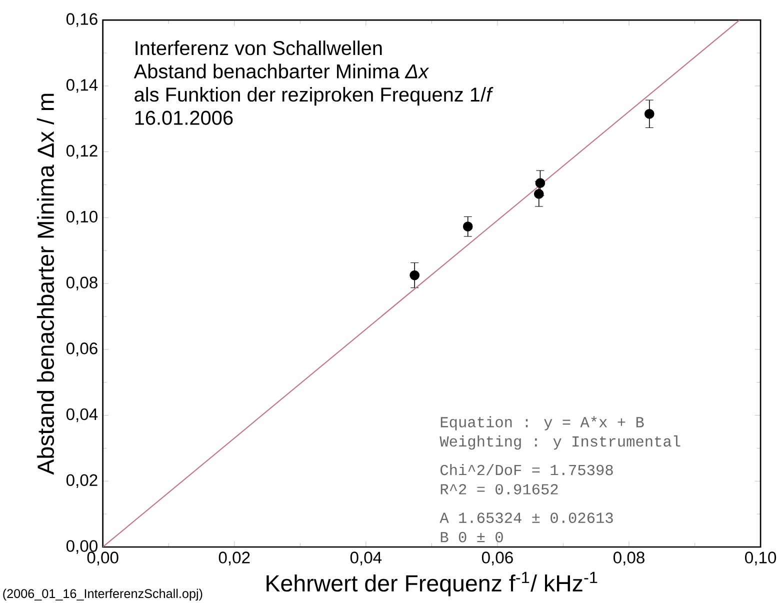  I want to click on annotation: Interferenz von Schallwellen, so click(259, 48).